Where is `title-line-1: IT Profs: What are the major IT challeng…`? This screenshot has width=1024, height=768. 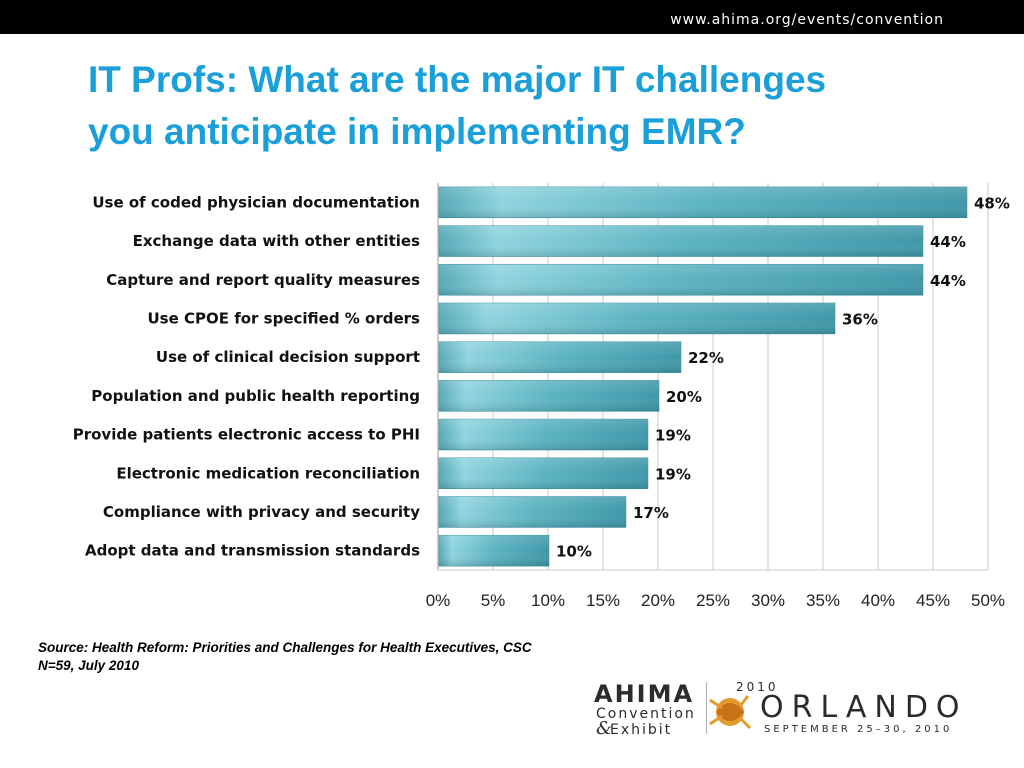 title-line-1: IT Profs: What are the major IT challeng… is located at coordinates (457, 79).